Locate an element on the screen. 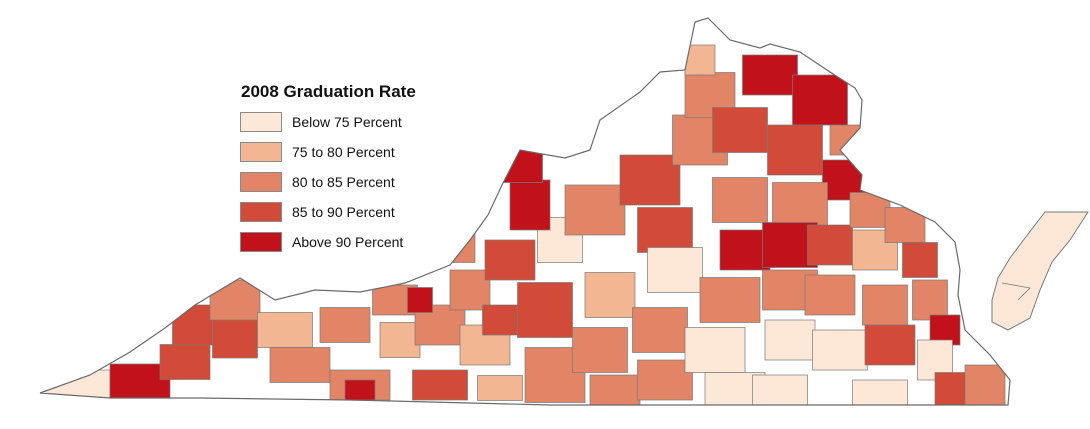 The height and width of the screenshot is (429, 1090). legend-label: 75 to 80 Percent is located at coordinates (343, 152).